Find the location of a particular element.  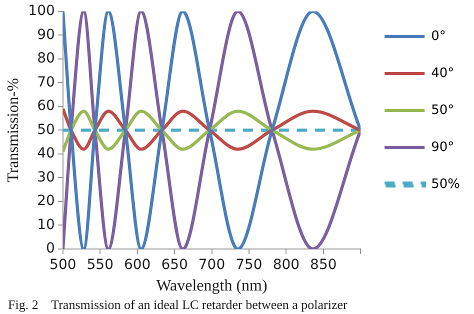

caption: Fig. 2 Transmission of an ideal LC retarder between a polarizer is located at coordinates (178, 304).